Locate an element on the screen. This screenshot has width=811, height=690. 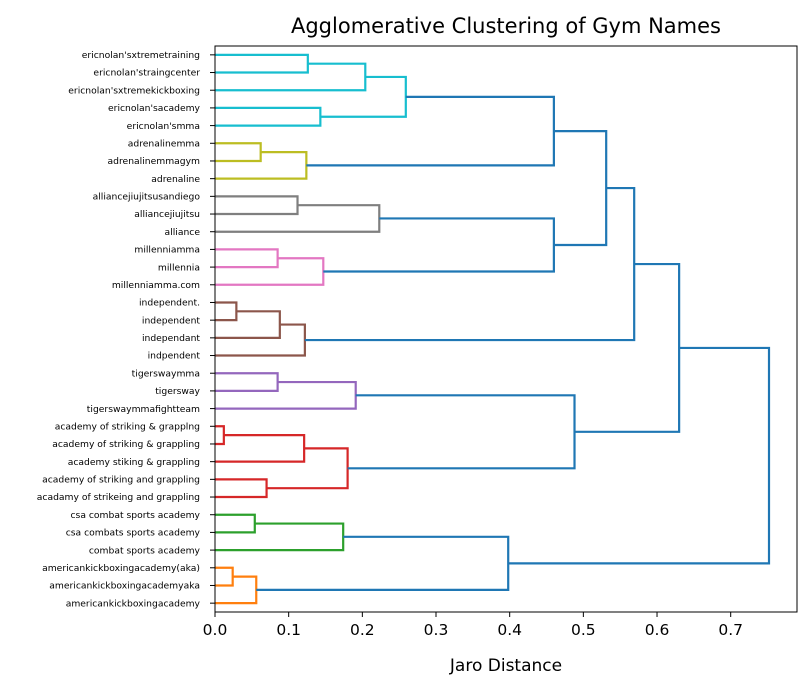
x-axis-label: Jaro Distance is located at coordinates (505, 666).